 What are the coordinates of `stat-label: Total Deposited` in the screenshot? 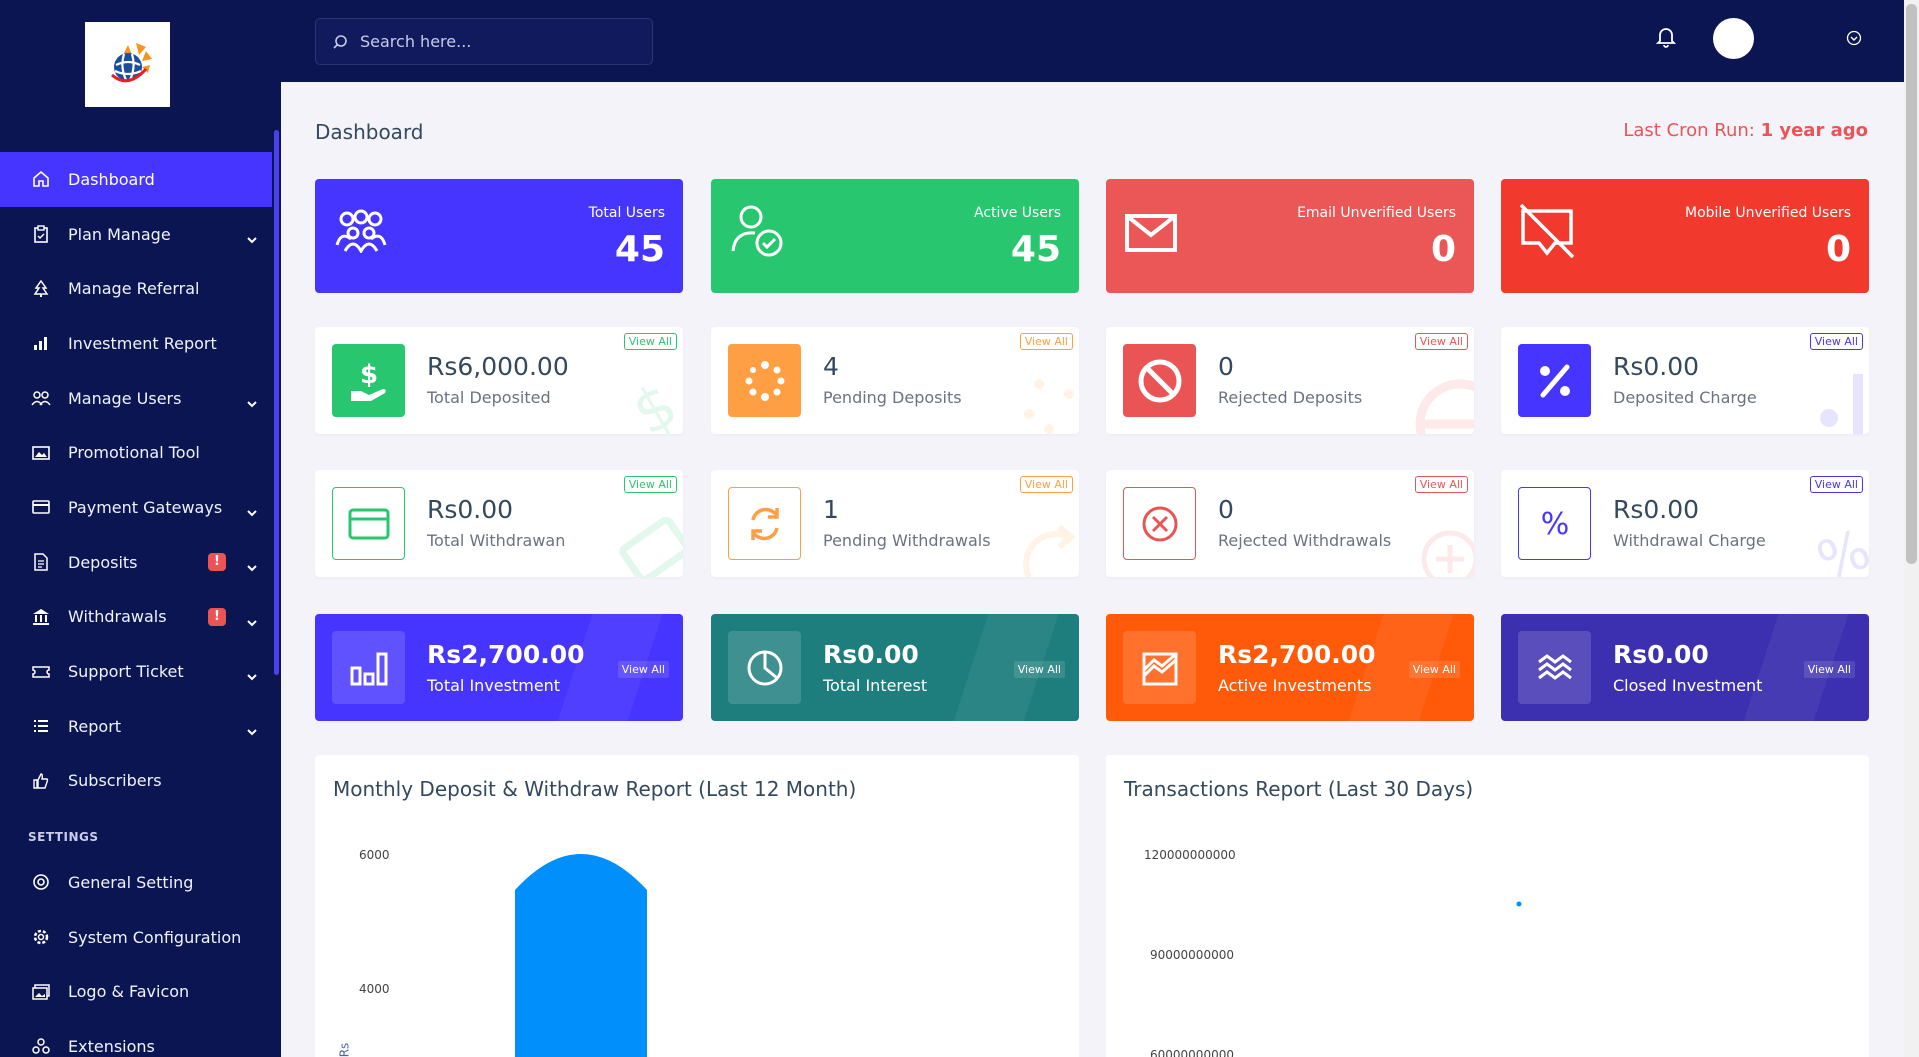 It's located at (489, 397).